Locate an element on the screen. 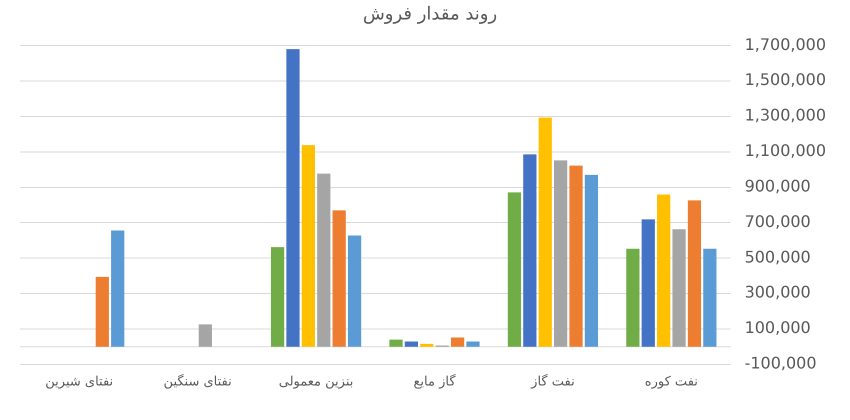 The height and width of the screenshot is (420, 850). x-tick-label: نفتای سنگین is located at coordinates (198, 382).